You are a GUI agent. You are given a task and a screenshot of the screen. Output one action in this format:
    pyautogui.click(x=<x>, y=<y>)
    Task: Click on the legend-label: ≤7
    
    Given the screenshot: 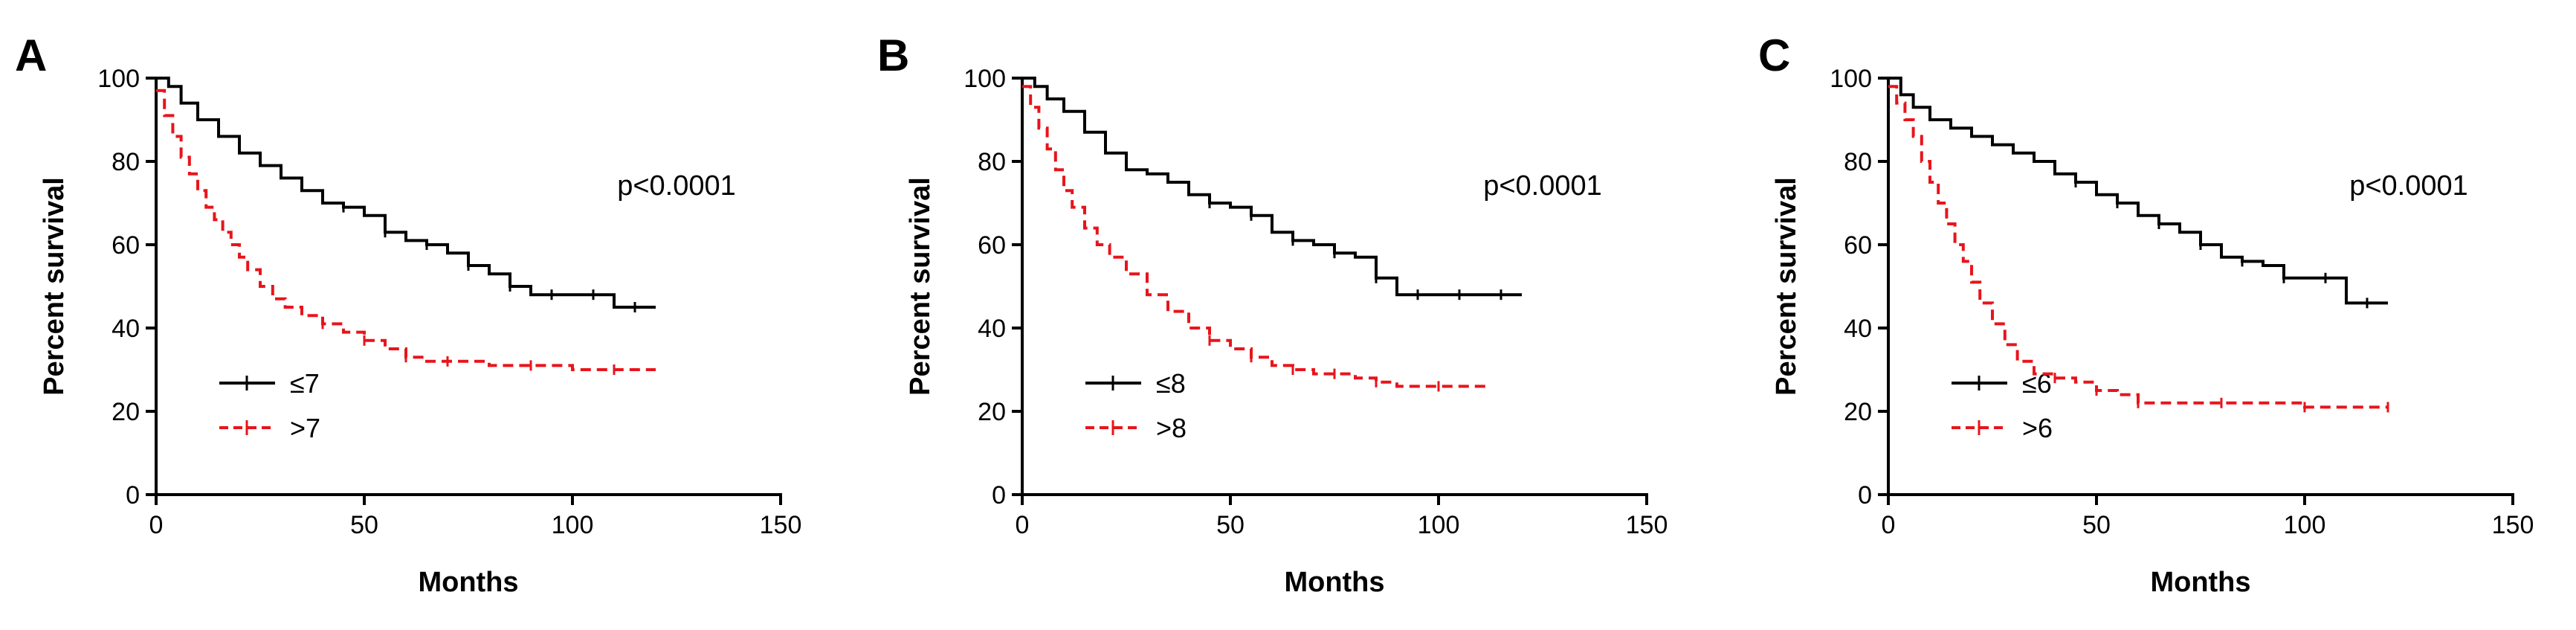 What is the action you would take?
    pyautogui.click(x=305, y=383)
    